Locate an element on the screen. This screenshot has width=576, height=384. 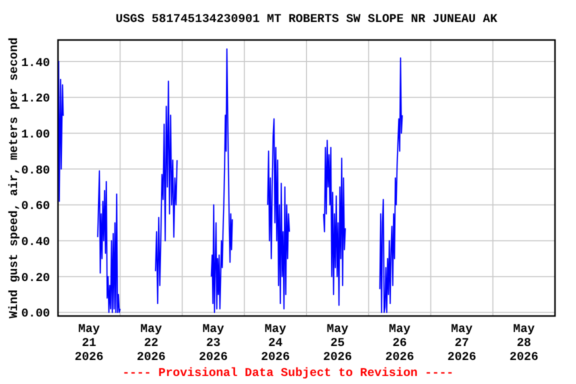
y-tick-label: 0.60 is located at coordinates (35, 206).